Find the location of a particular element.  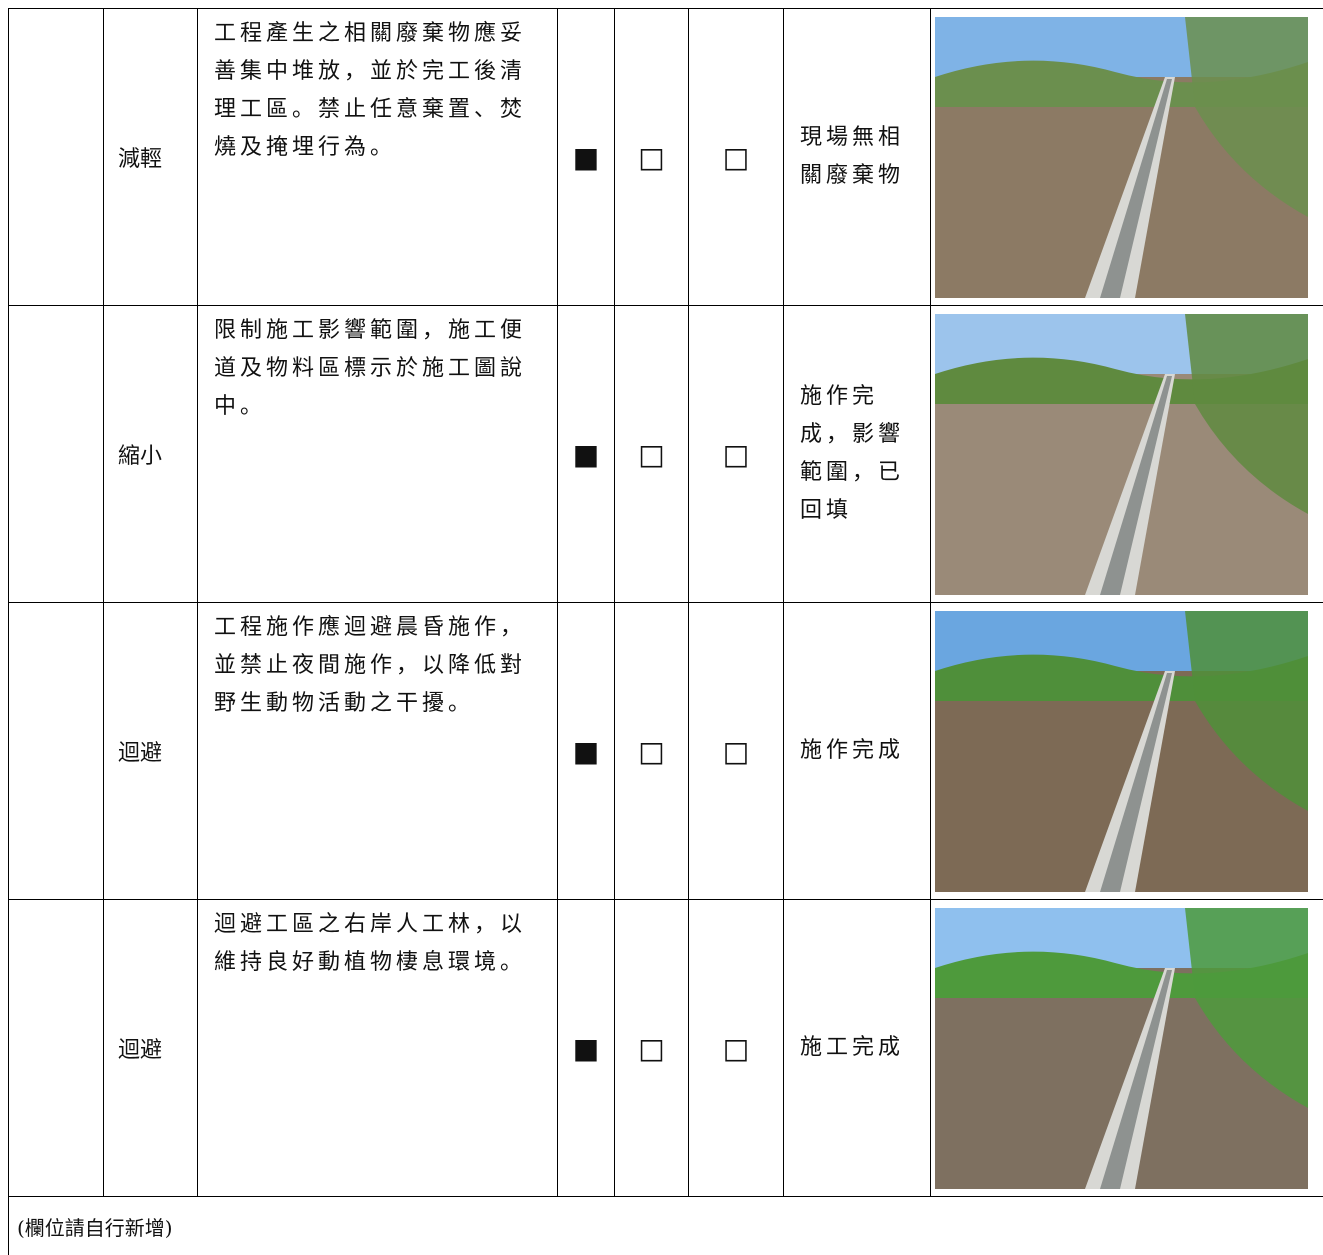

status-cell: 現場無相關廢棄物 is located at coordinates (857, 157).